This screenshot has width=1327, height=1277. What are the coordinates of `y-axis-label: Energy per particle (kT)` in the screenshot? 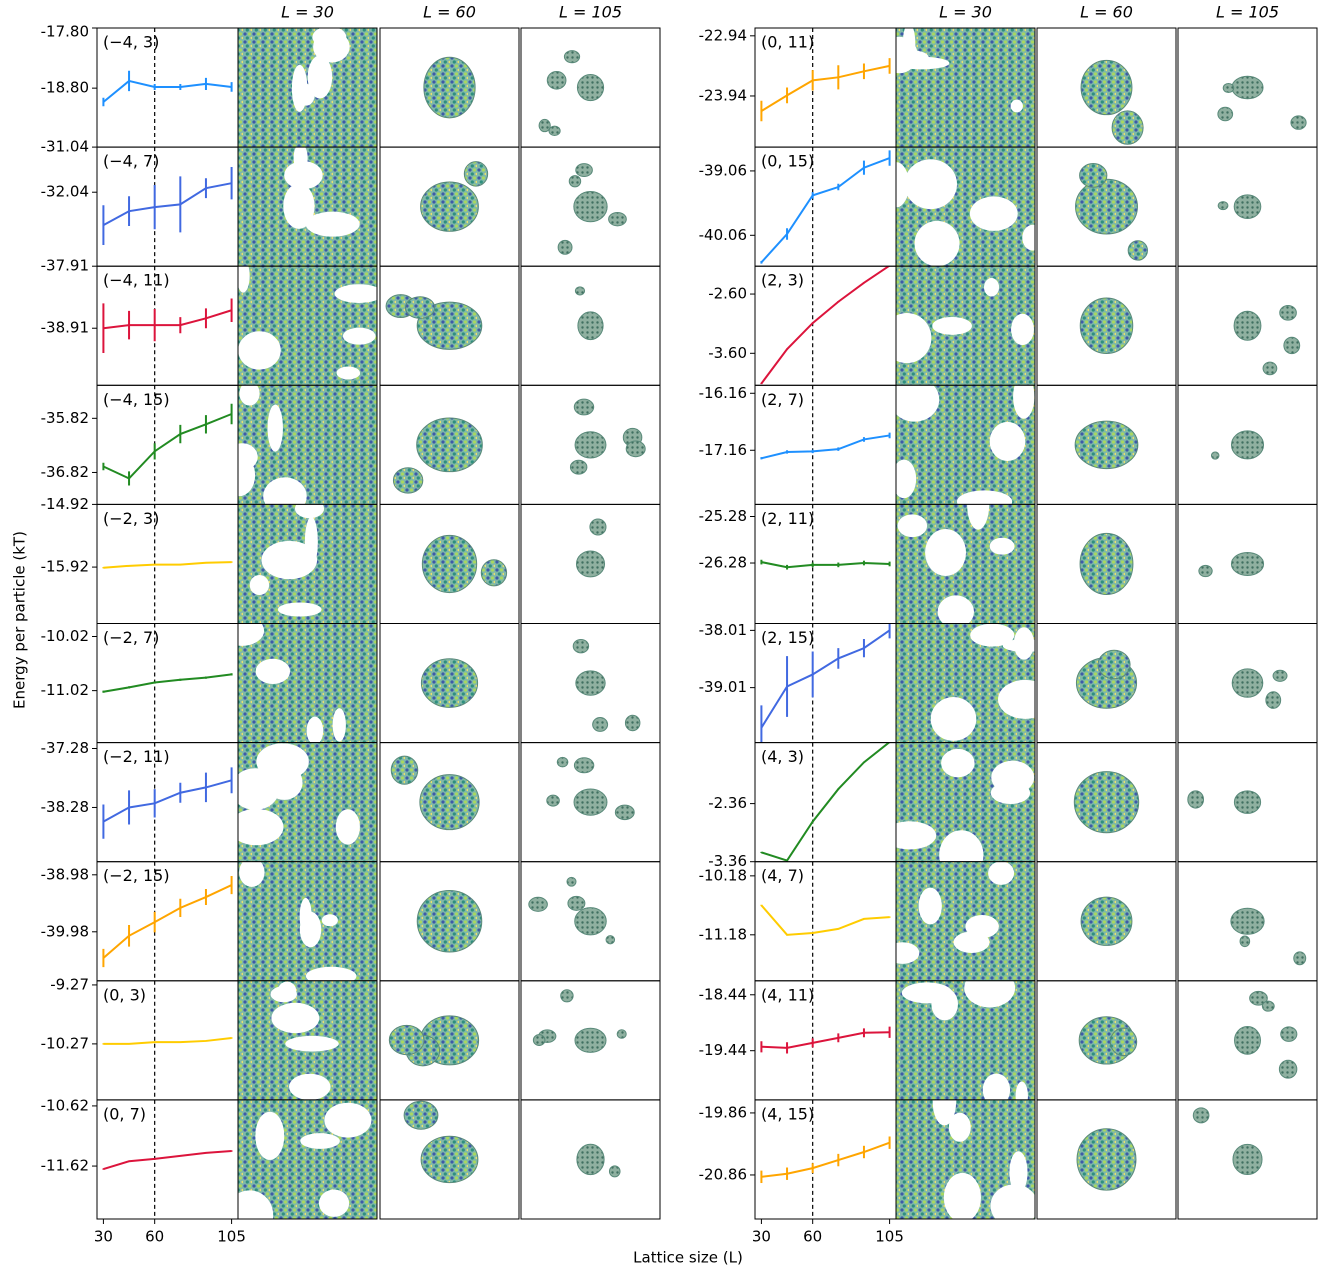 It's located at (20, 620).